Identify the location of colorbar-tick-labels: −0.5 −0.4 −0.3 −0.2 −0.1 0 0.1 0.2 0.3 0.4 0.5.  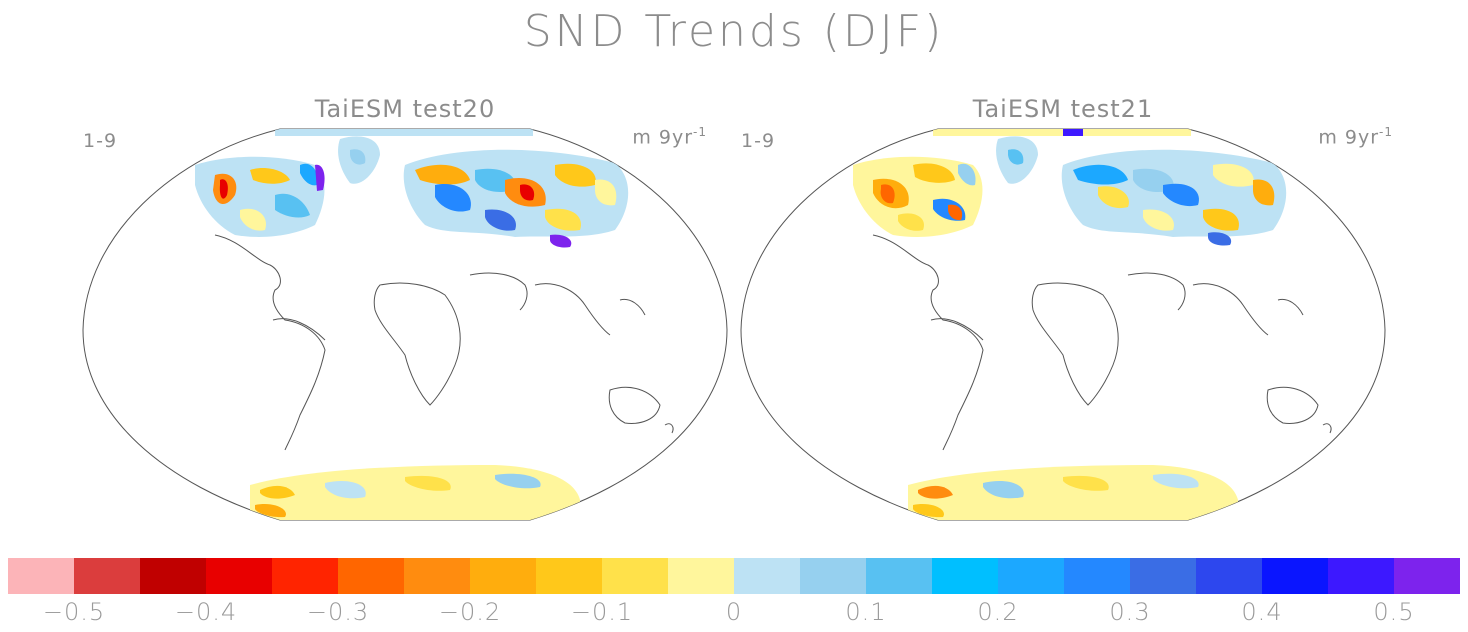
(734, 613).